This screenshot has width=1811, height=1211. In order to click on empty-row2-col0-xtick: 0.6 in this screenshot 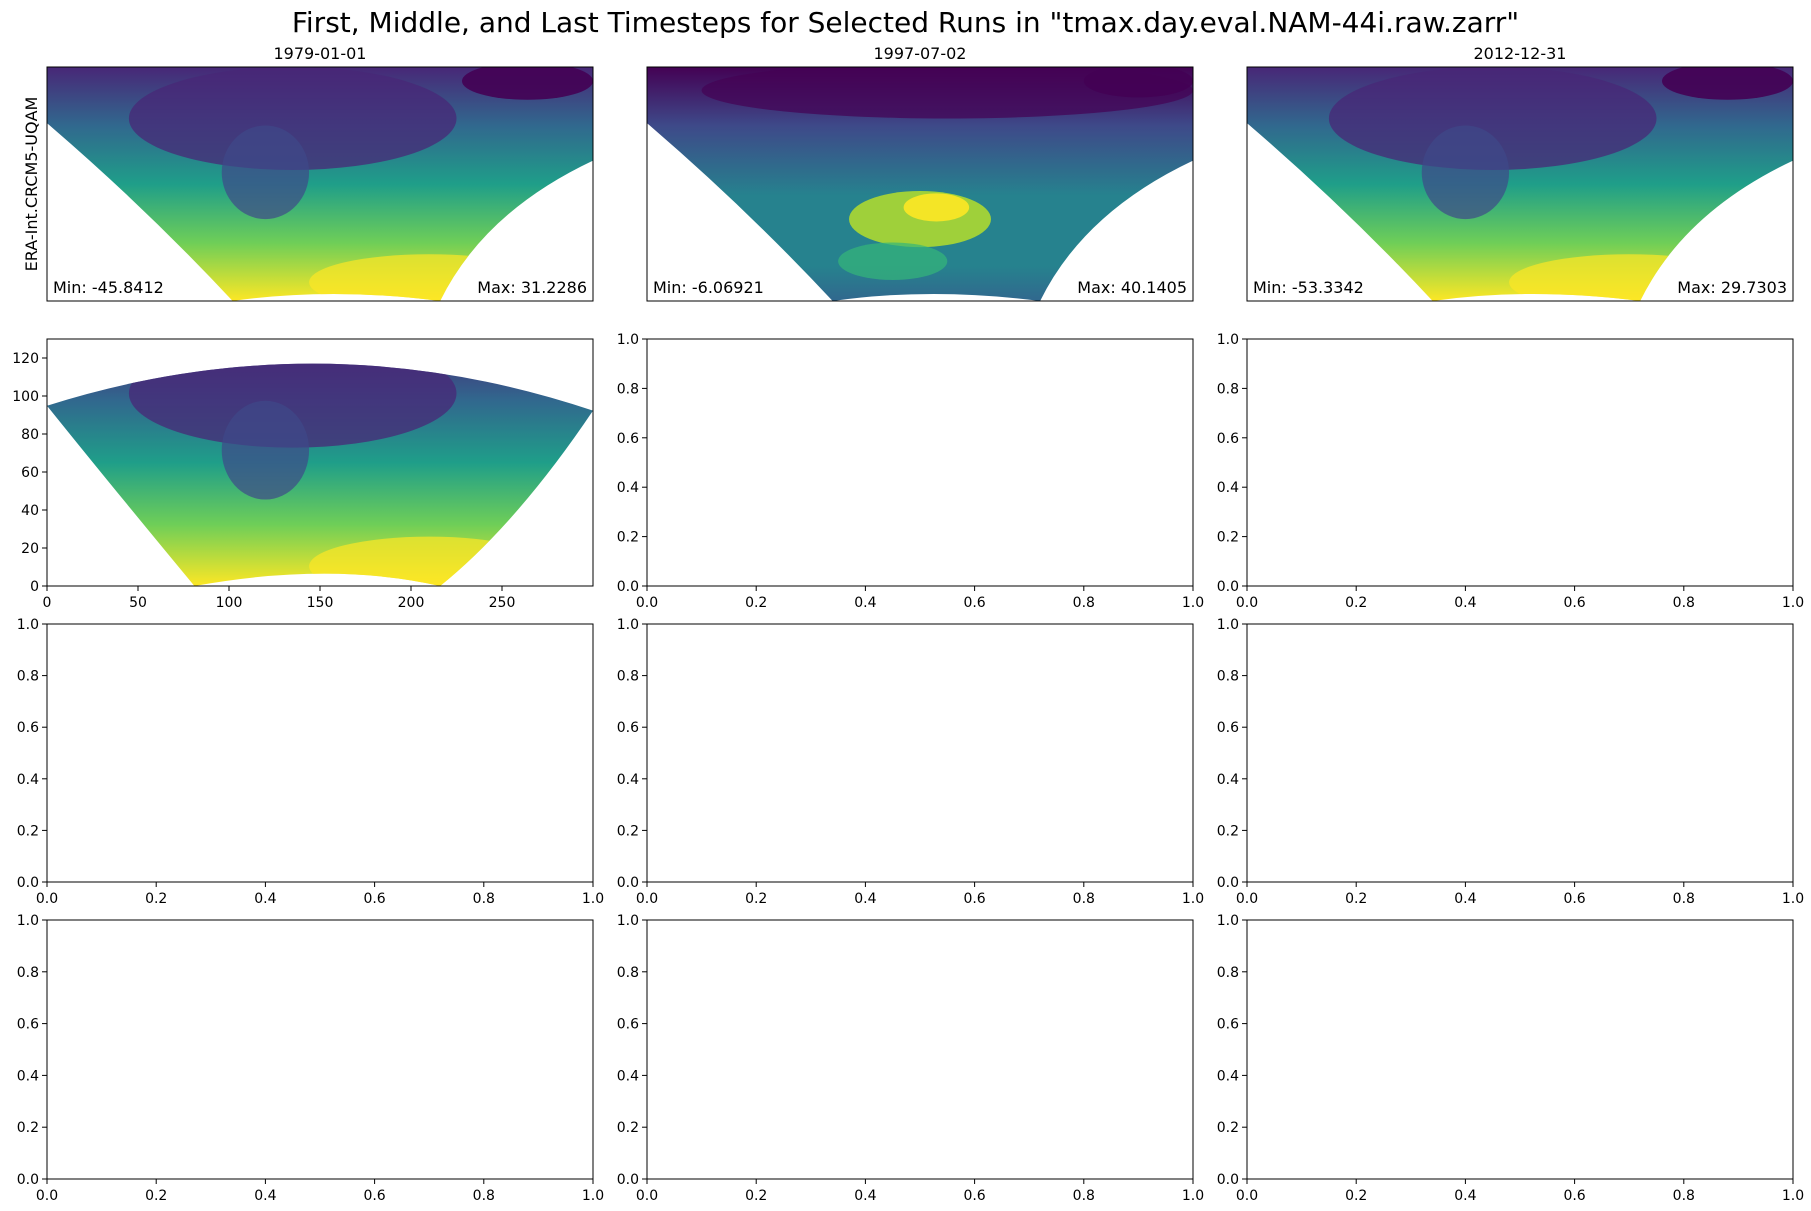, I will do `click(374, 899)`.